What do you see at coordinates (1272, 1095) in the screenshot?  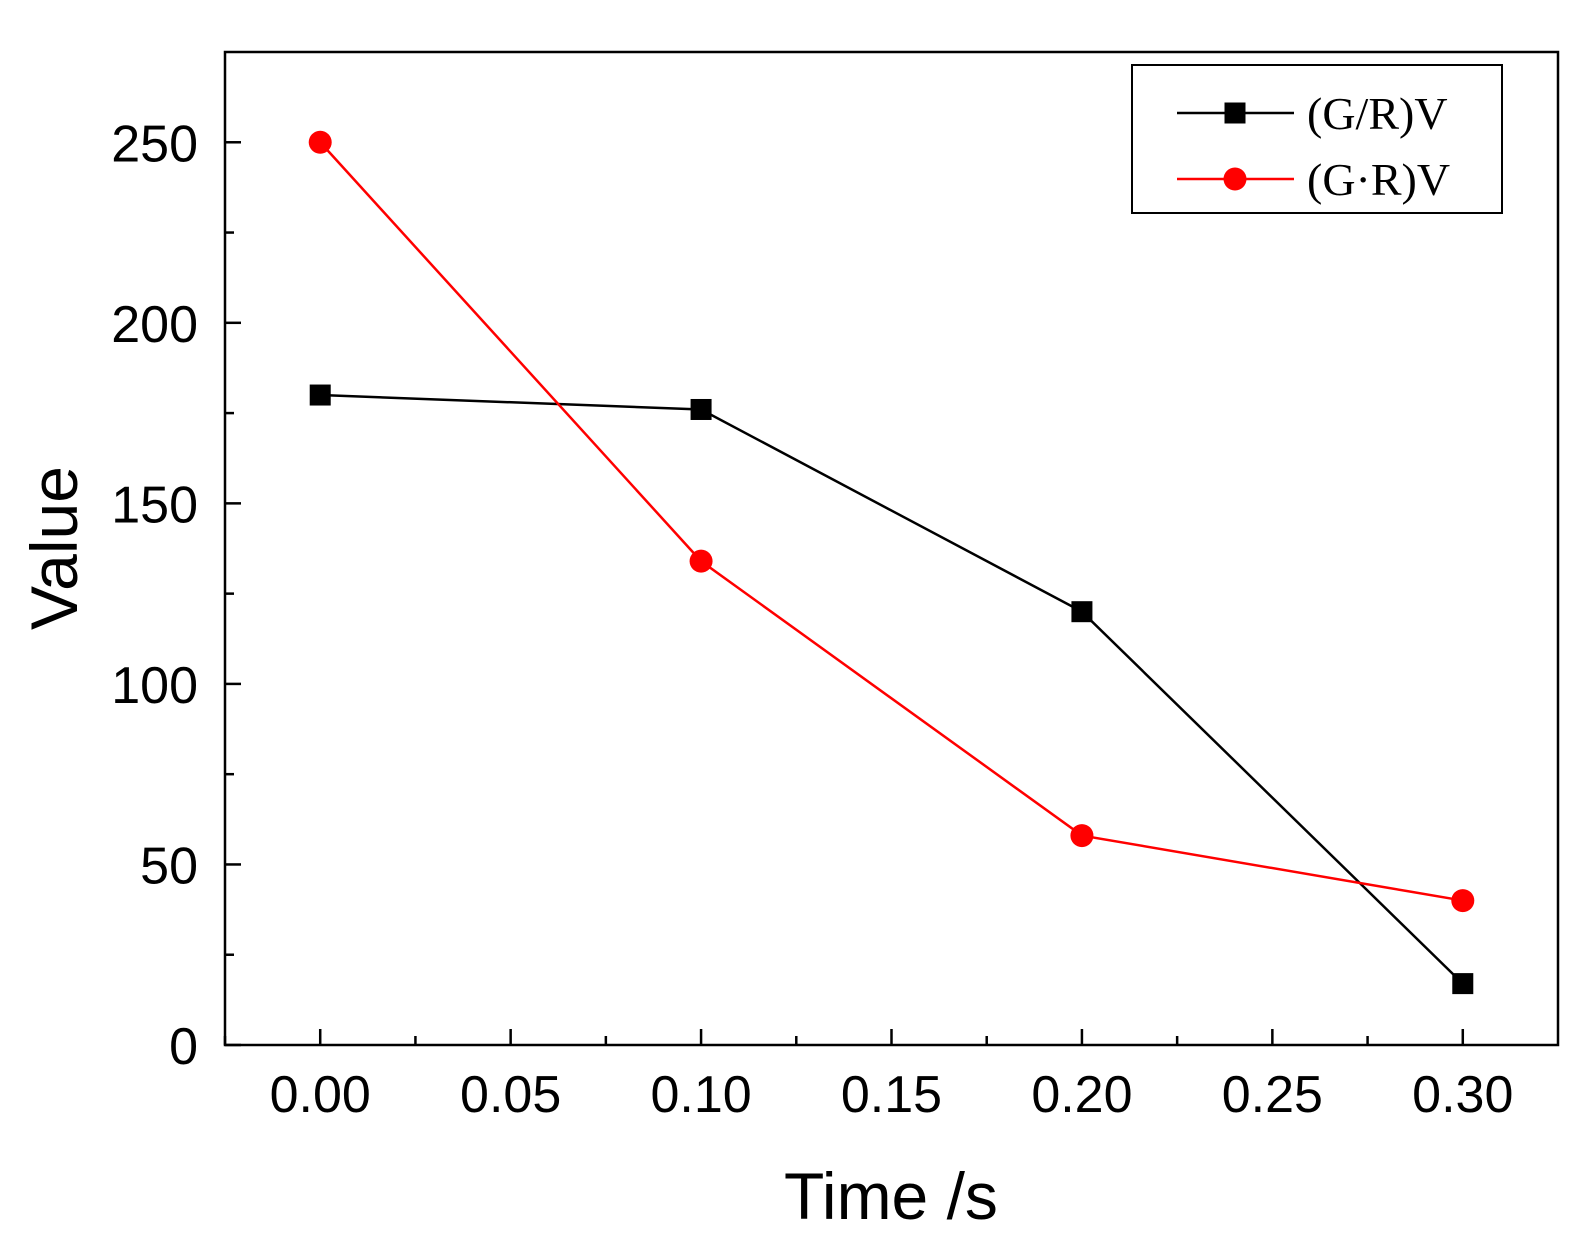 I see `x-tick-label: 0.25` at bounding box center [1272, 1095].